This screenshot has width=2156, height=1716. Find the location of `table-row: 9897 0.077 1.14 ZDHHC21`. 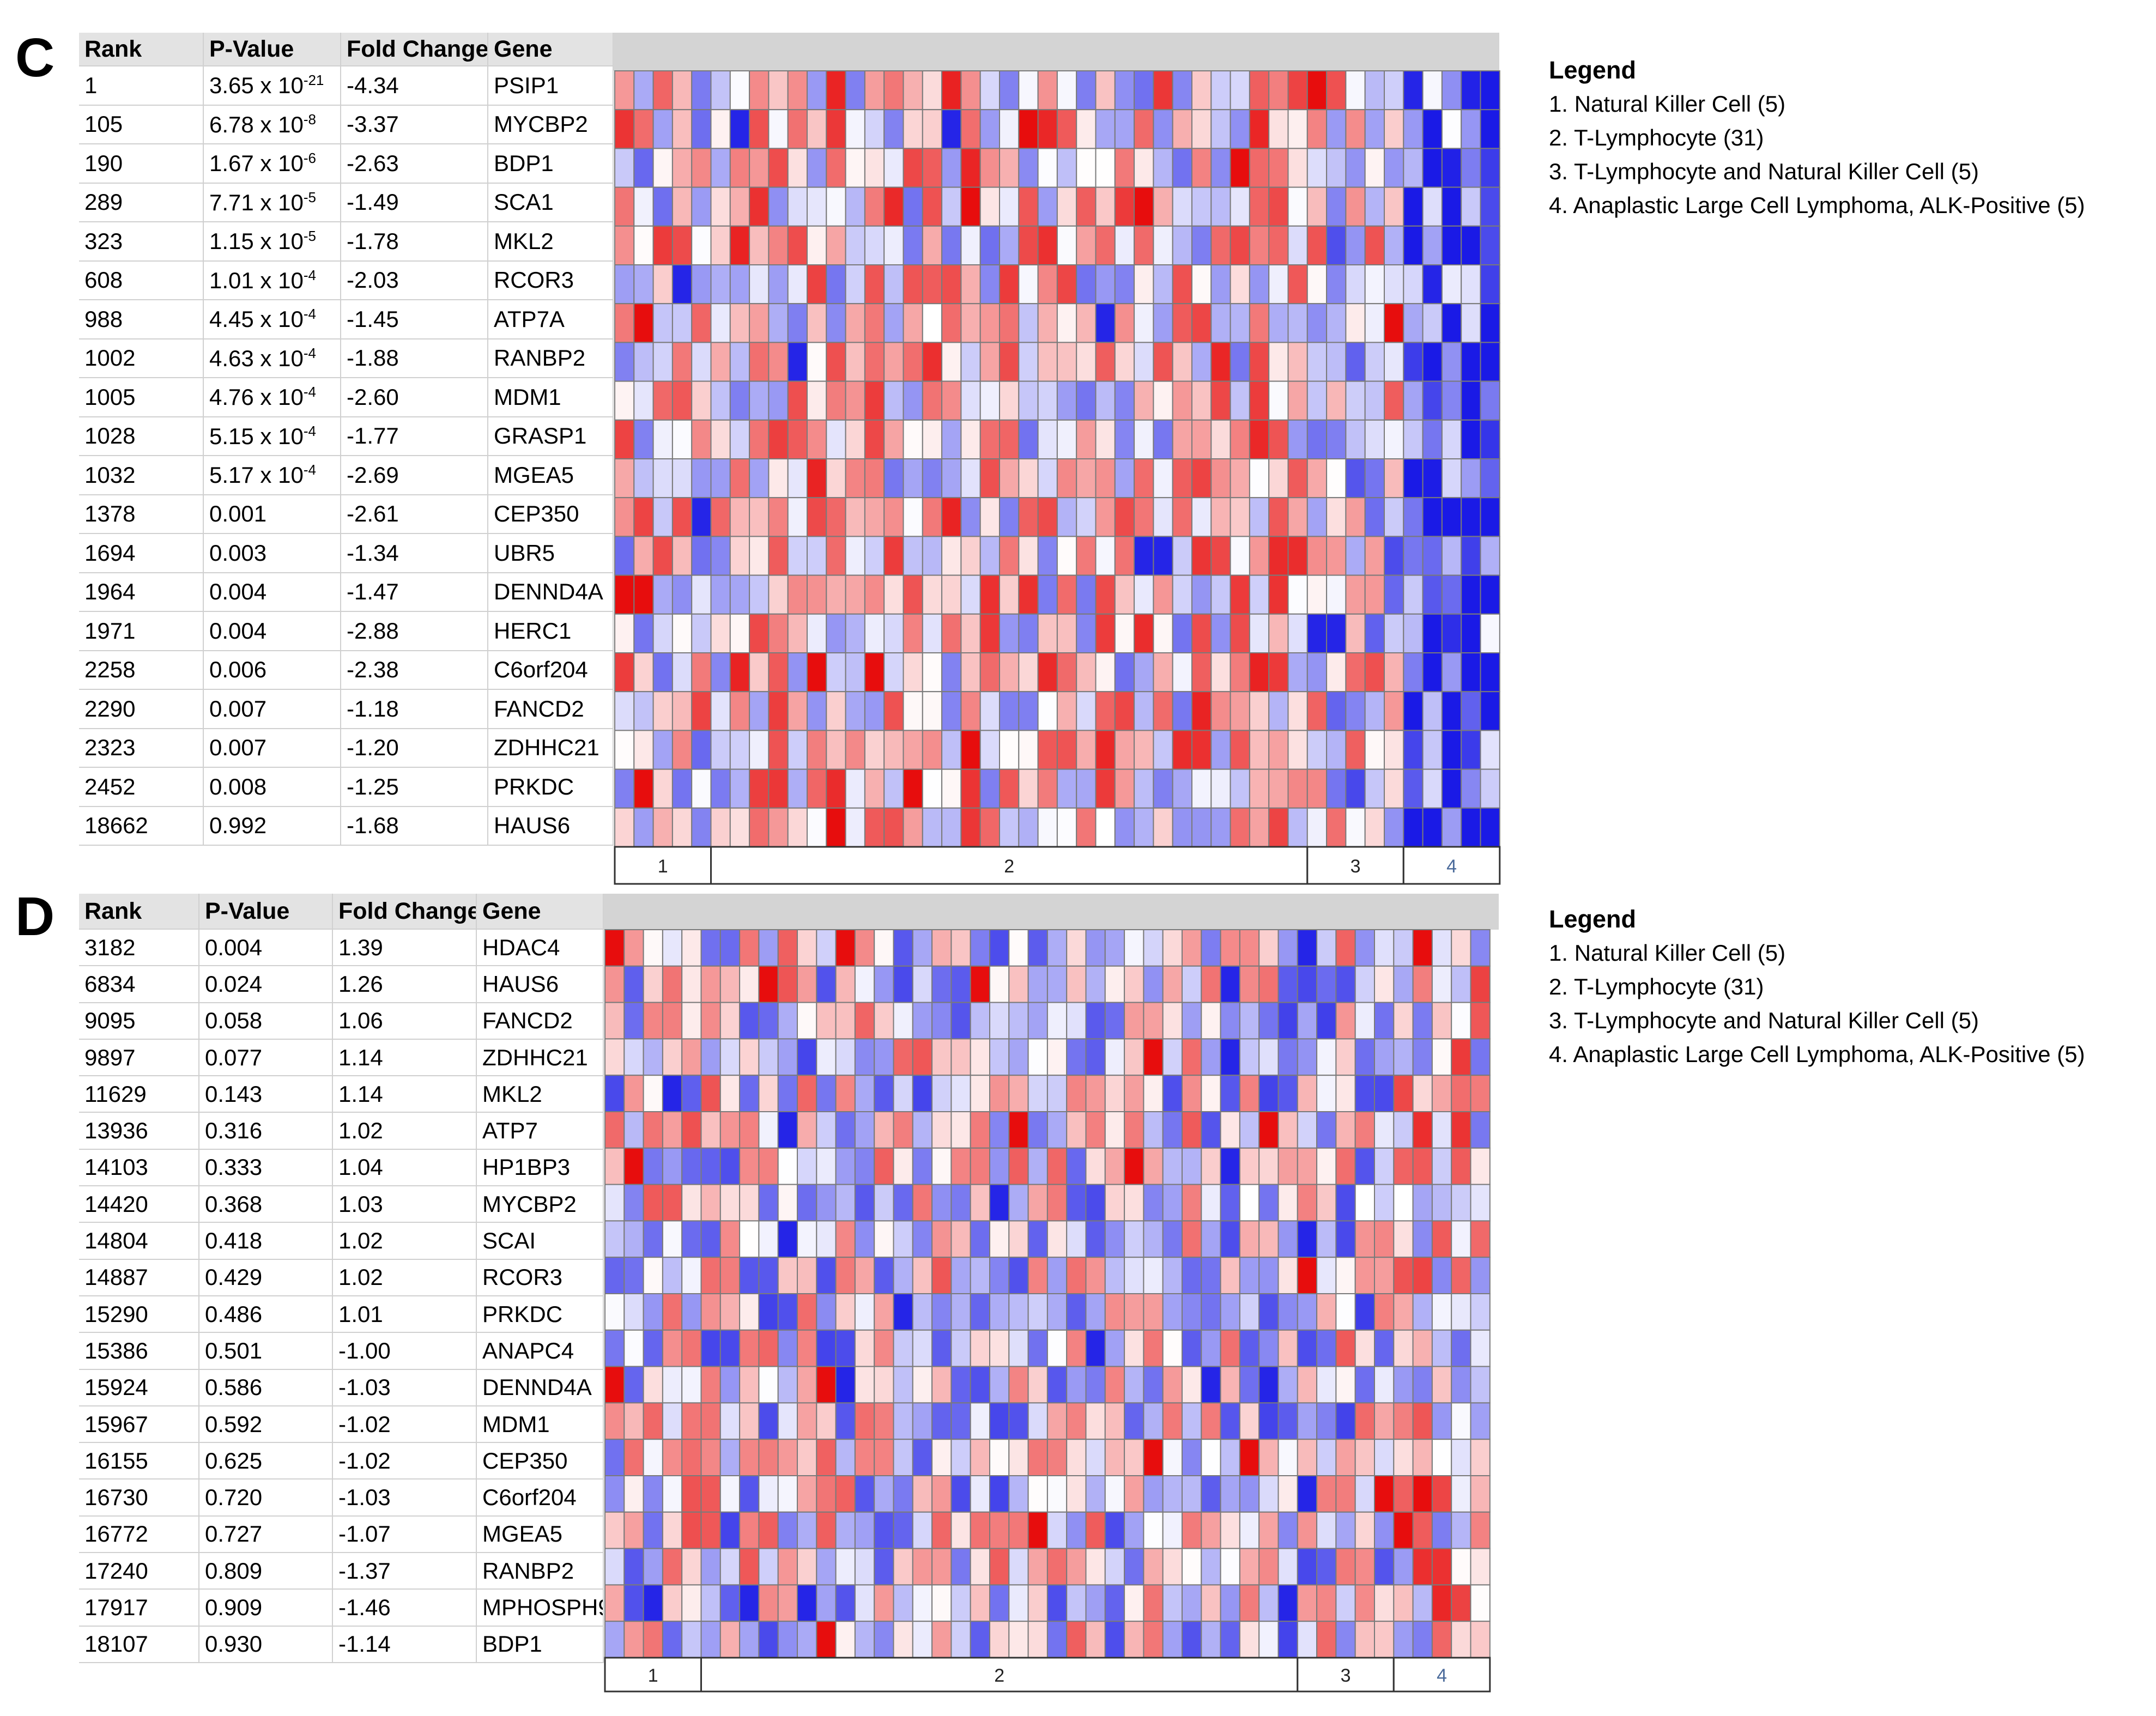

table-row: 9897 0.077 1.14 ZDHHC21 is located at coordinates (341, 1058).